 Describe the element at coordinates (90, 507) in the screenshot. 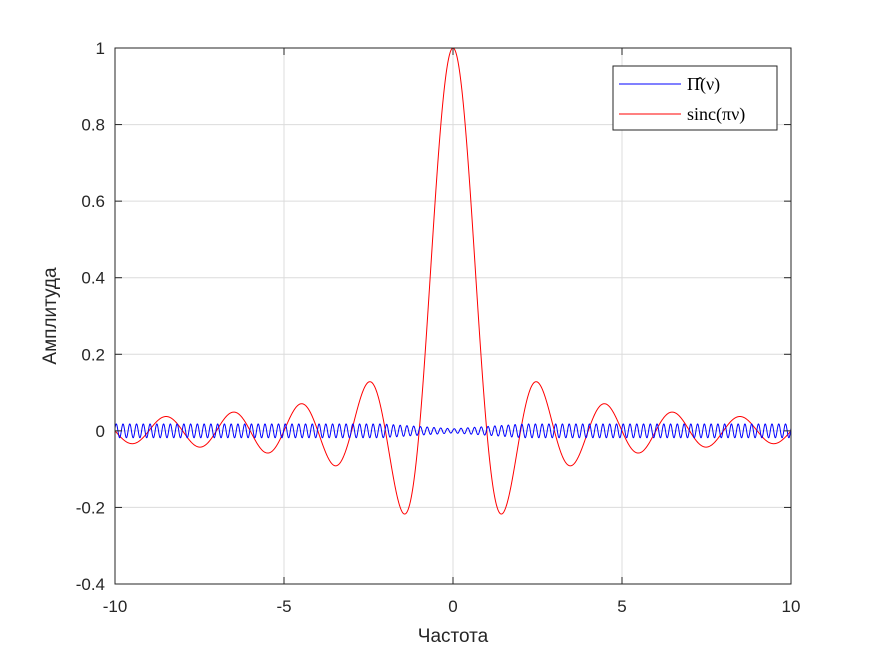

I see `y-tick-label: -0.2` at that location.